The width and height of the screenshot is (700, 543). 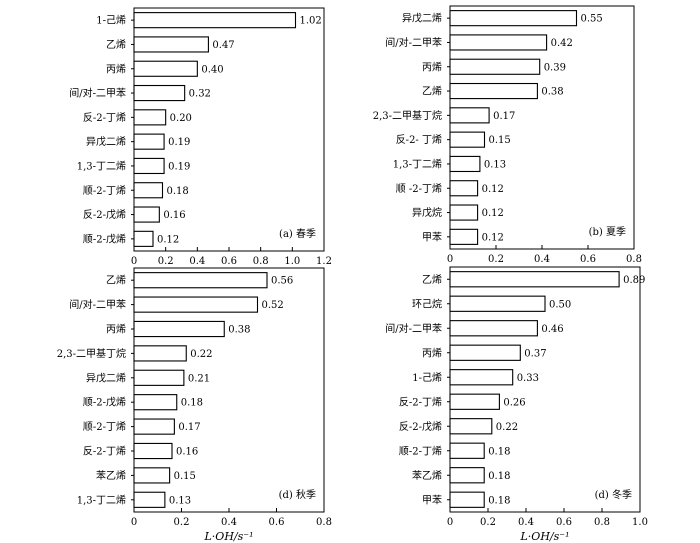 What do you see at coordinates (419, 188) in the screenshot?
I see `category-label: 顺 -2-丁烯` at bounding box center [419, 188].